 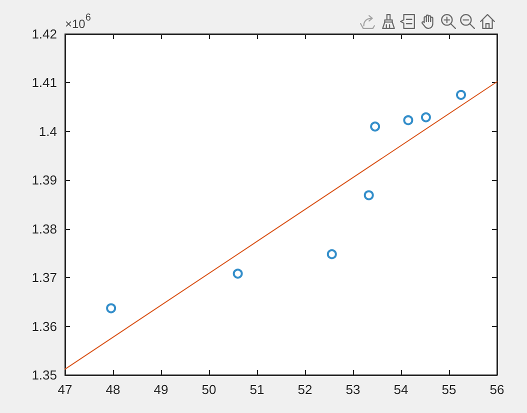 I want to click on x-tick-label: 52, so click(x=305, y=389).